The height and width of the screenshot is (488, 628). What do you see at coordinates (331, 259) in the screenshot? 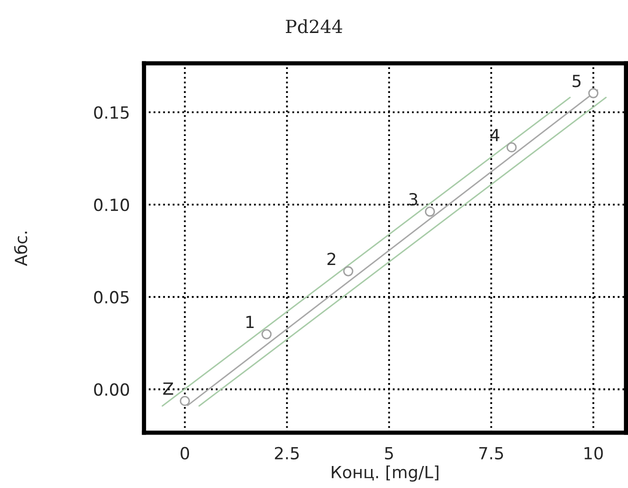
I see `annotation: 2` at bounding box center [331, 259].